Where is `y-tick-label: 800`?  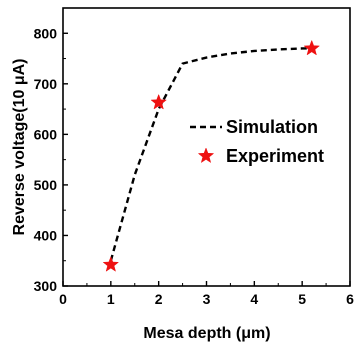
y-tick-label: 800 is located at coordinates (46, 33).